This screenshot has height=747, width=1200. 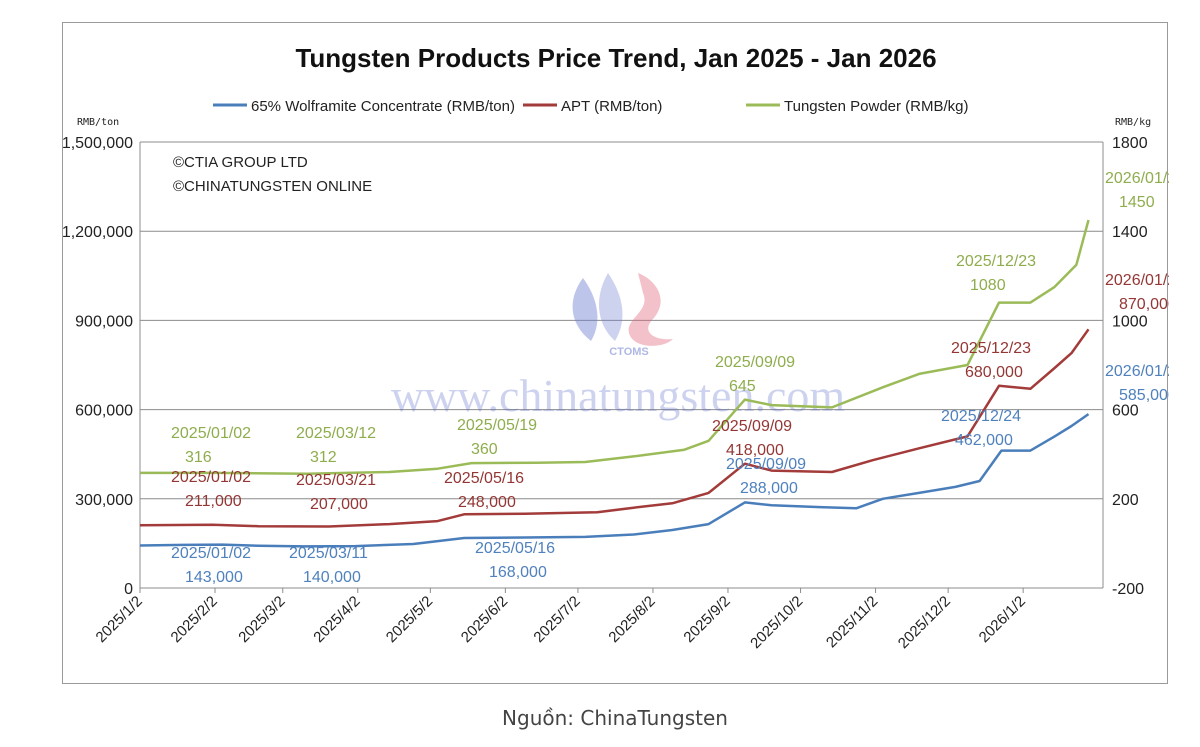 What do you see at coordinates (1130, 321) in the screenshot?
I see `y-right-tick-label: 1000` at bounding box center [1130, 321].